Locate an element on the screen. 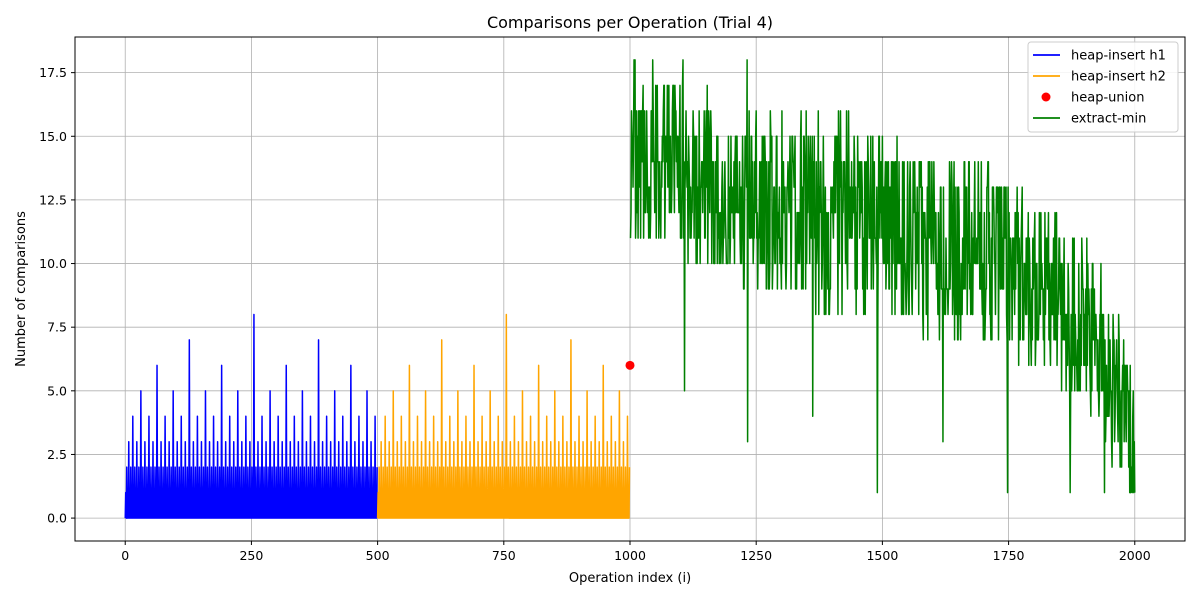 The image size is (1200, 600). chart-title: Comparisons per Operation (Trial 4) is located at coordinates (630, 22).